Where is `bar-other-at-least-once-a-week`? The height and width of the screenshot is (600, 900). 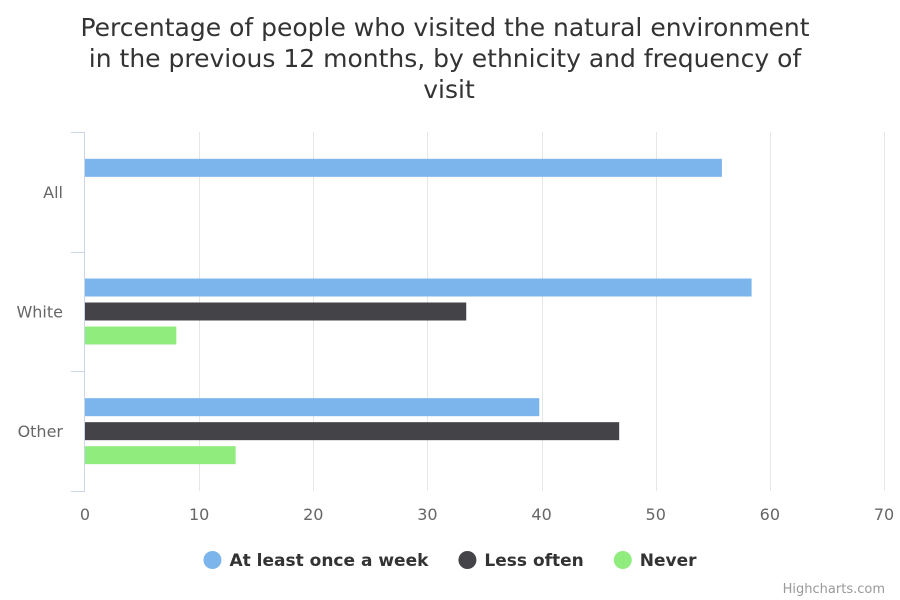 bar-other-at-least-once-a-week is located at coordinates (312, 407).